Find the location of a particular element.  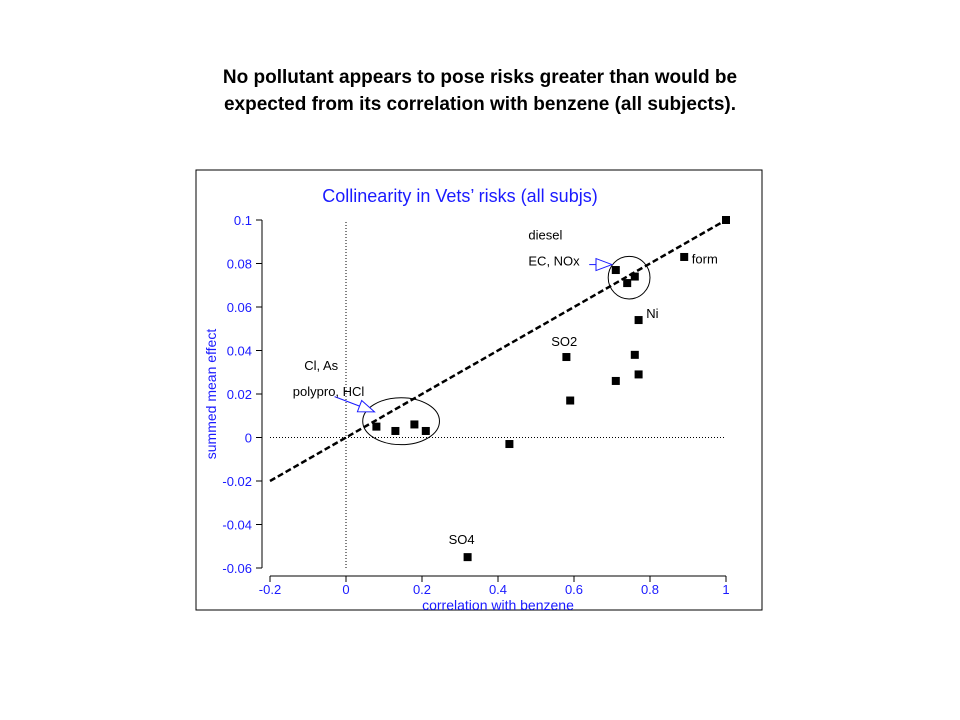

y-tick-label: 0.1 is located at coordinates (243, 220).